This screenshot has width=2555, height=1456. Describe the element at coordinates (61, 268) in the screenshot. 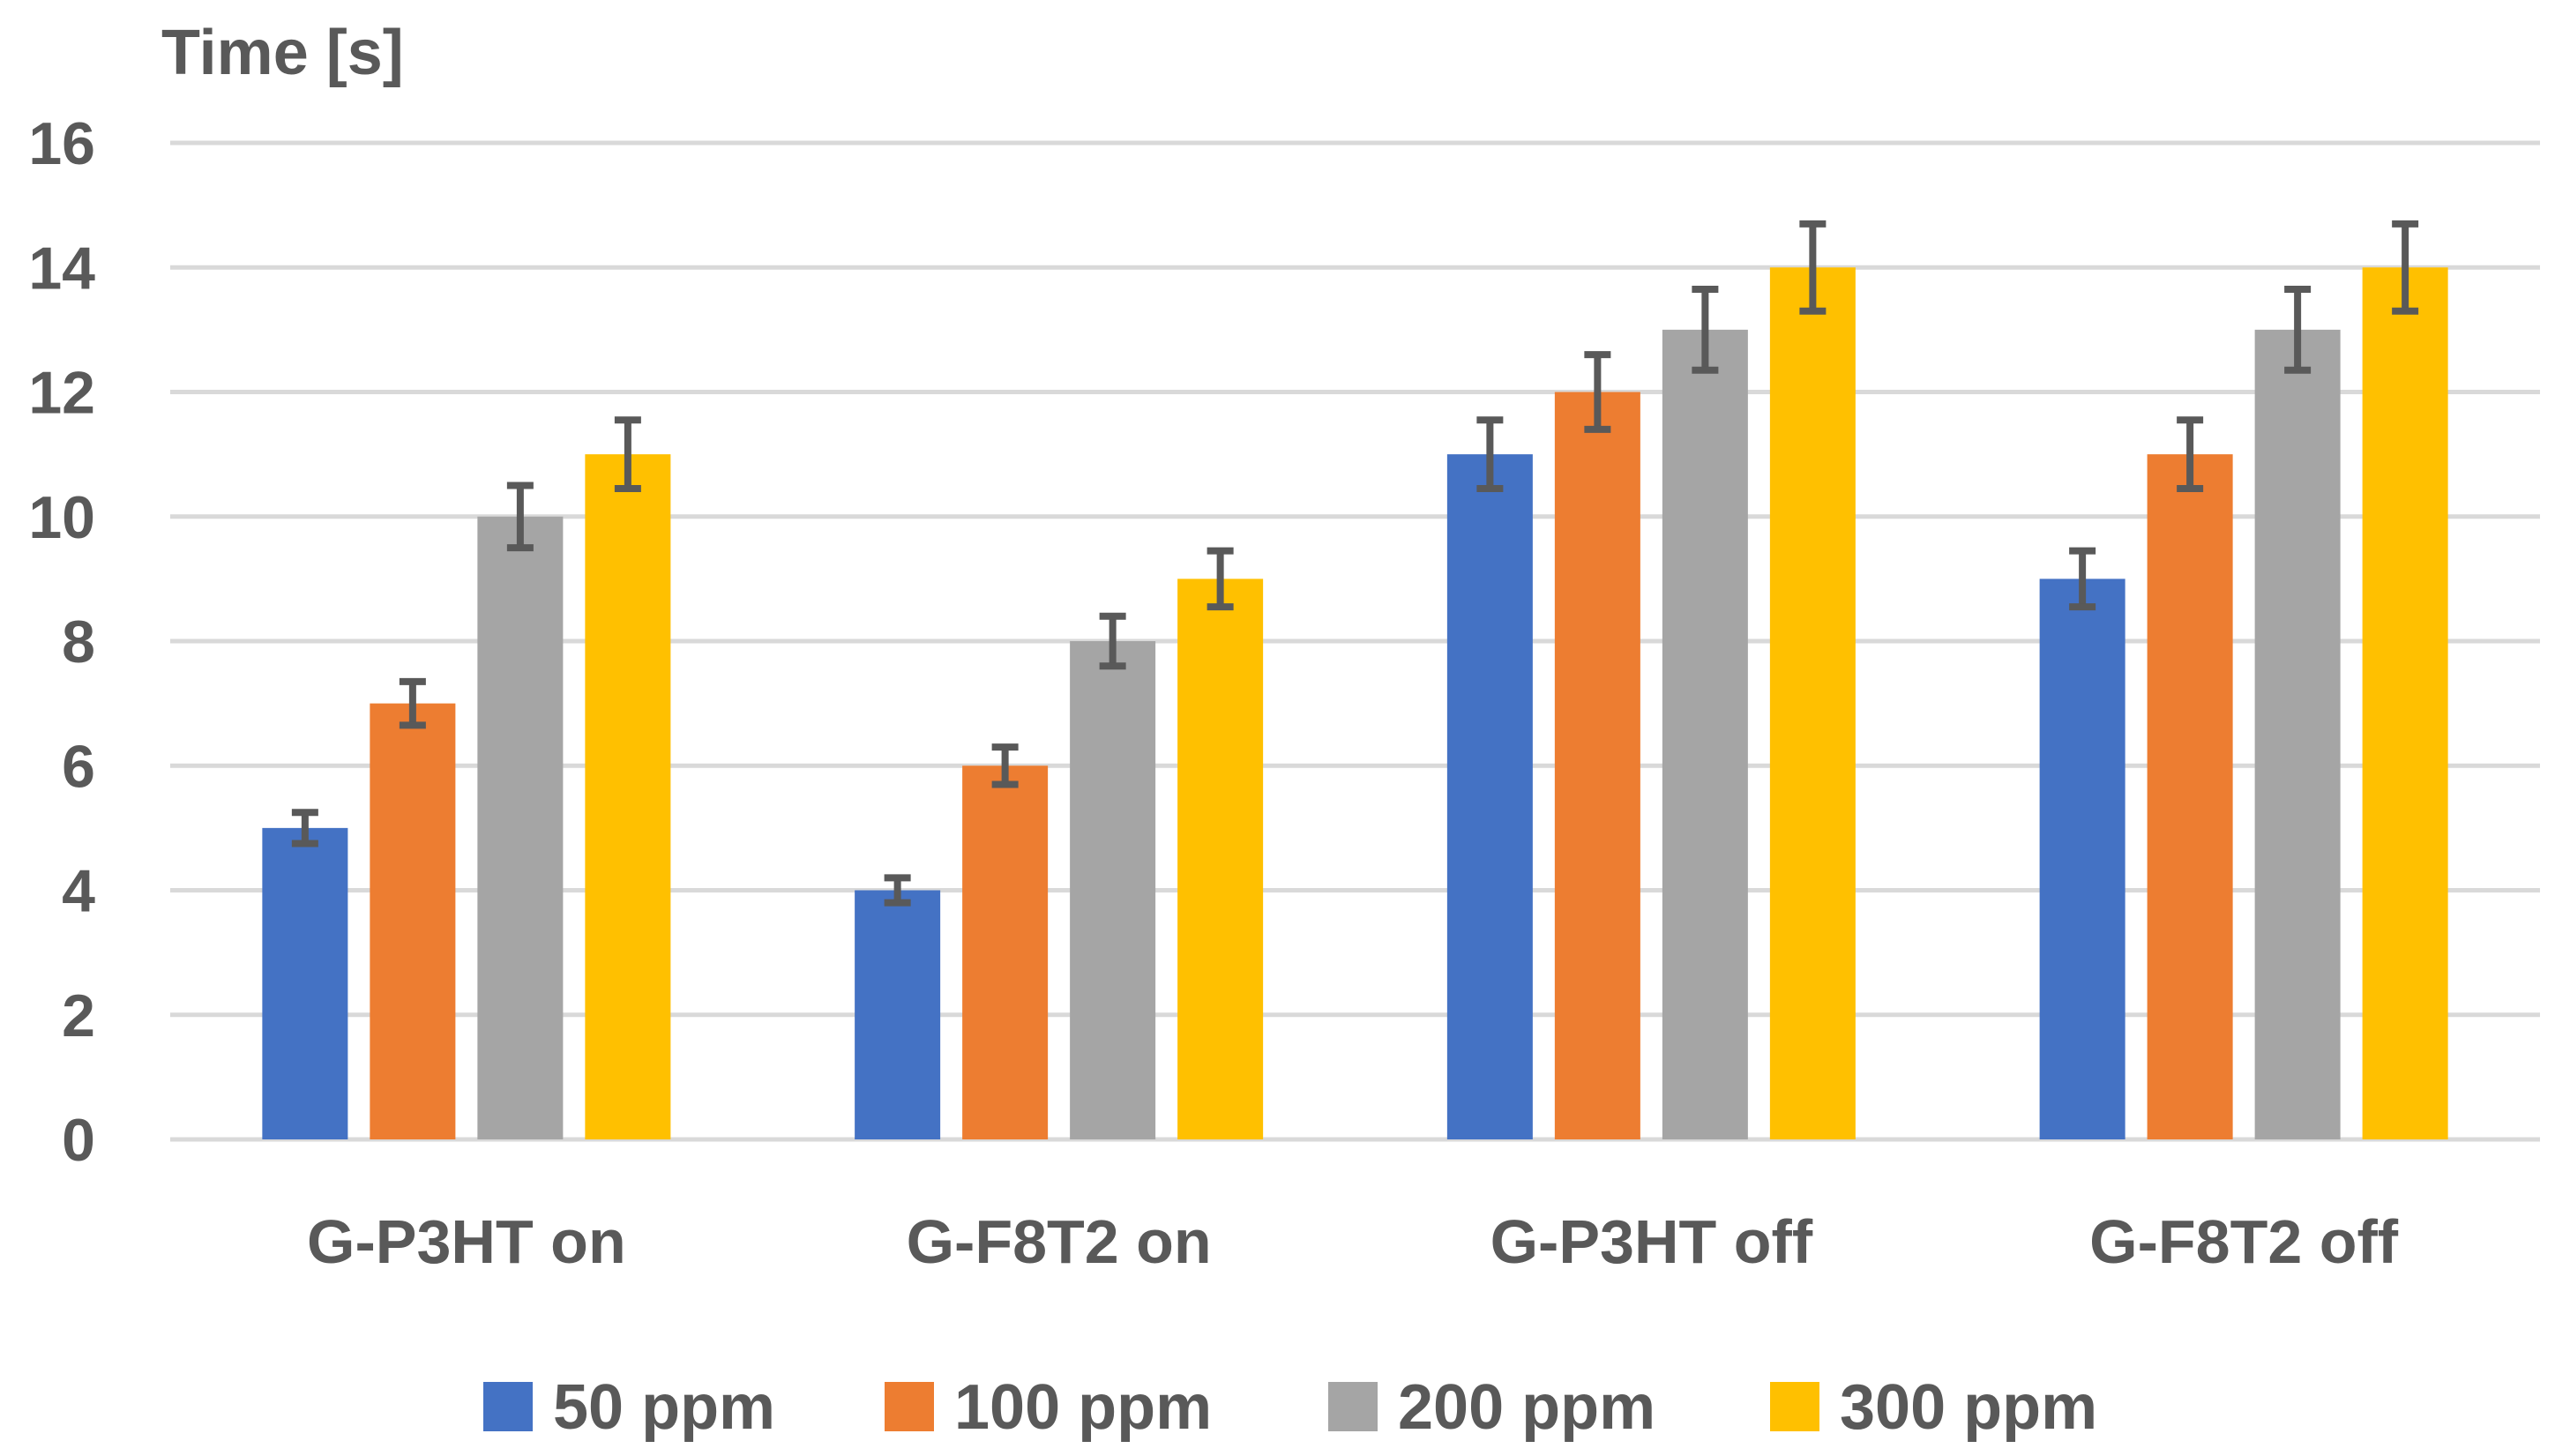

I see `y-tick-label: 14` at that location.